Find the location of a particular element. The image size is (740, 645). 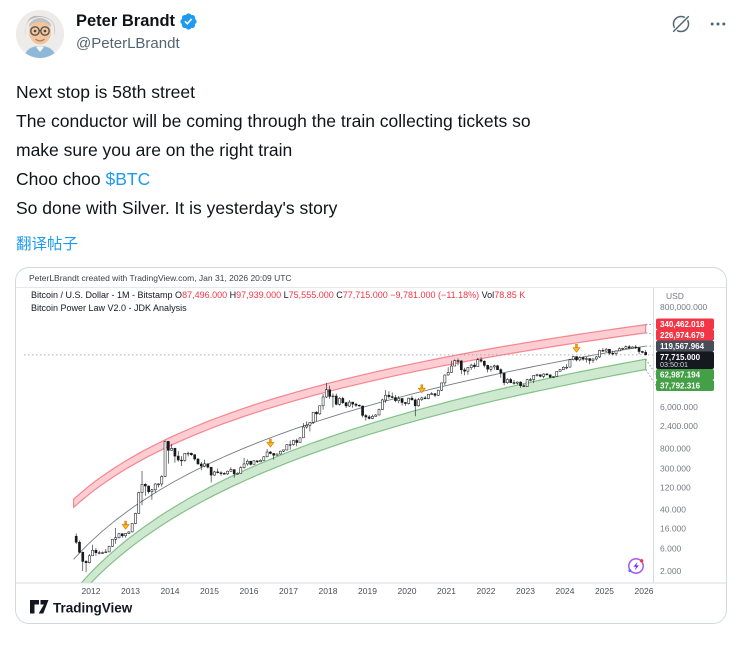

price-label-value: 37,792.316 is located at coordinates (680, 385).